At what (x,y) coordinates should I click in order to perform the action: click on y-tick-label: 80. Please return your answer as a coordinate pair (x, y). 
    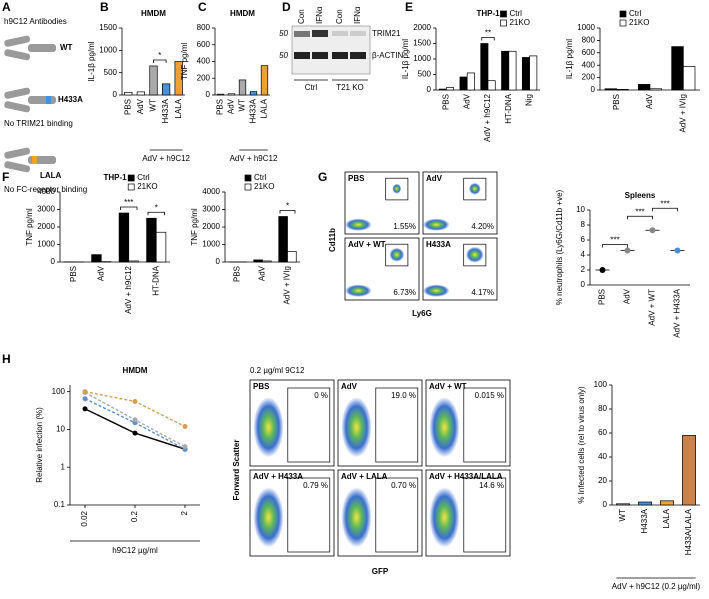
    Looking at the image, I should click on (602, 408).